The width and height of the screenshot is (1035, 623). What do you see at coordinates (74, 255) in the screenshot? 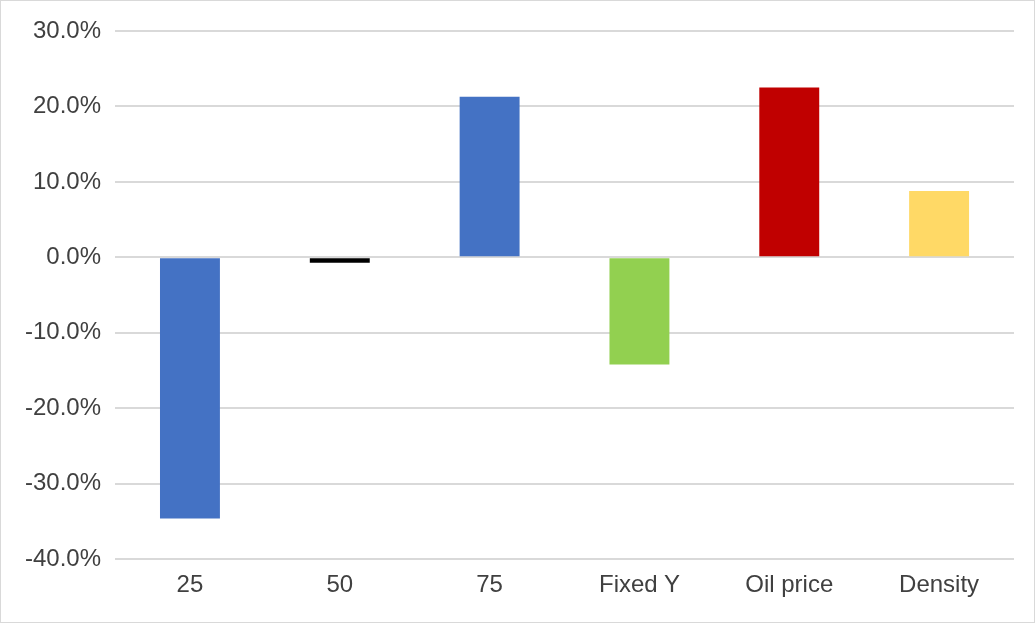
I see `y-tick-label: 0.0%` at bounding box center [74, 255].